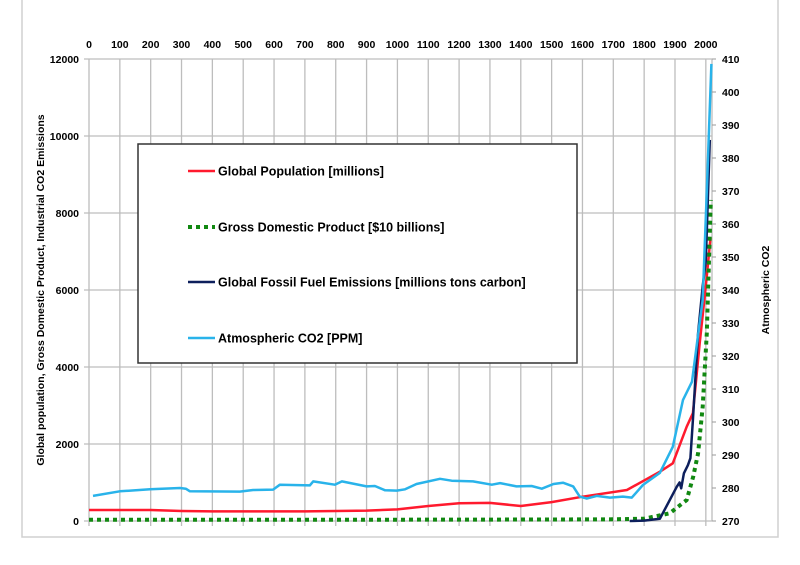  Describe the element at coordinates (68, 368) in the screenshot. I see `left-tick-label: 4000` at that location.